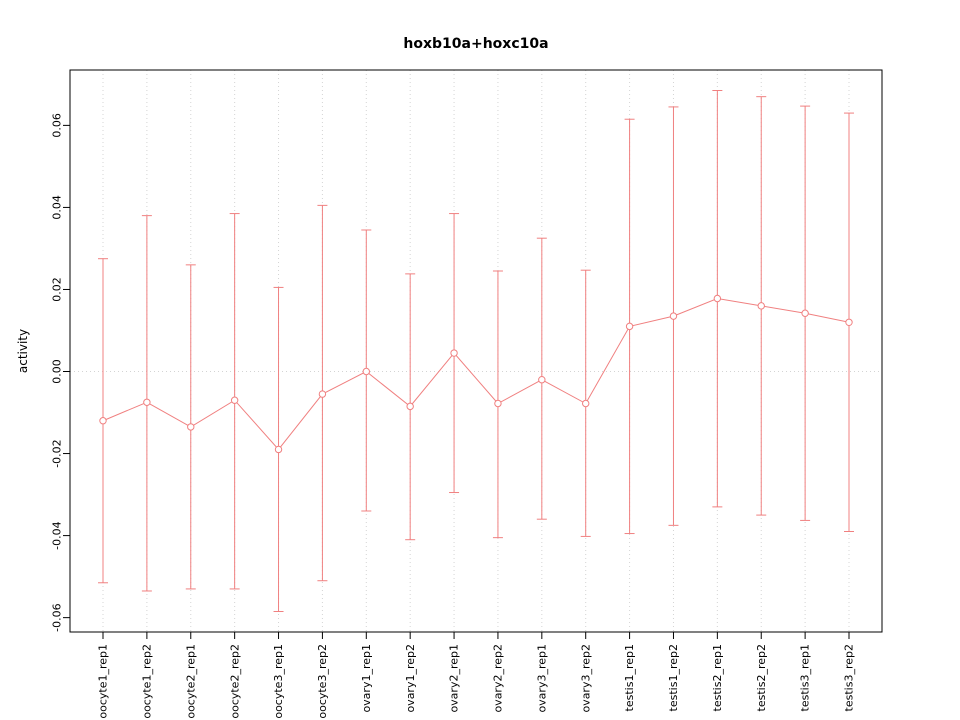  What do you see at coordinates (23, 351) in the screenshot?
I see `y-axis-label: activity` at bounding box center [23, 351].